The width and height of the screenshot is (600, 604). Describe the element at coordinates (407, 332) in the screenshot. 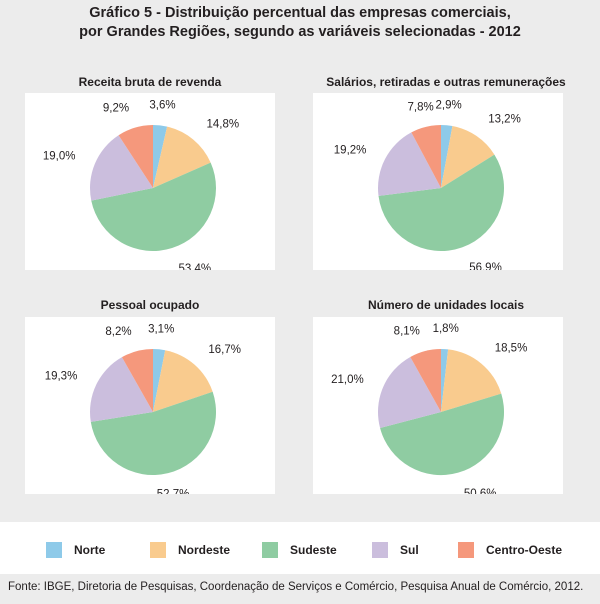

I see `pie-label-centro-oeste: 8,1%` at that location.